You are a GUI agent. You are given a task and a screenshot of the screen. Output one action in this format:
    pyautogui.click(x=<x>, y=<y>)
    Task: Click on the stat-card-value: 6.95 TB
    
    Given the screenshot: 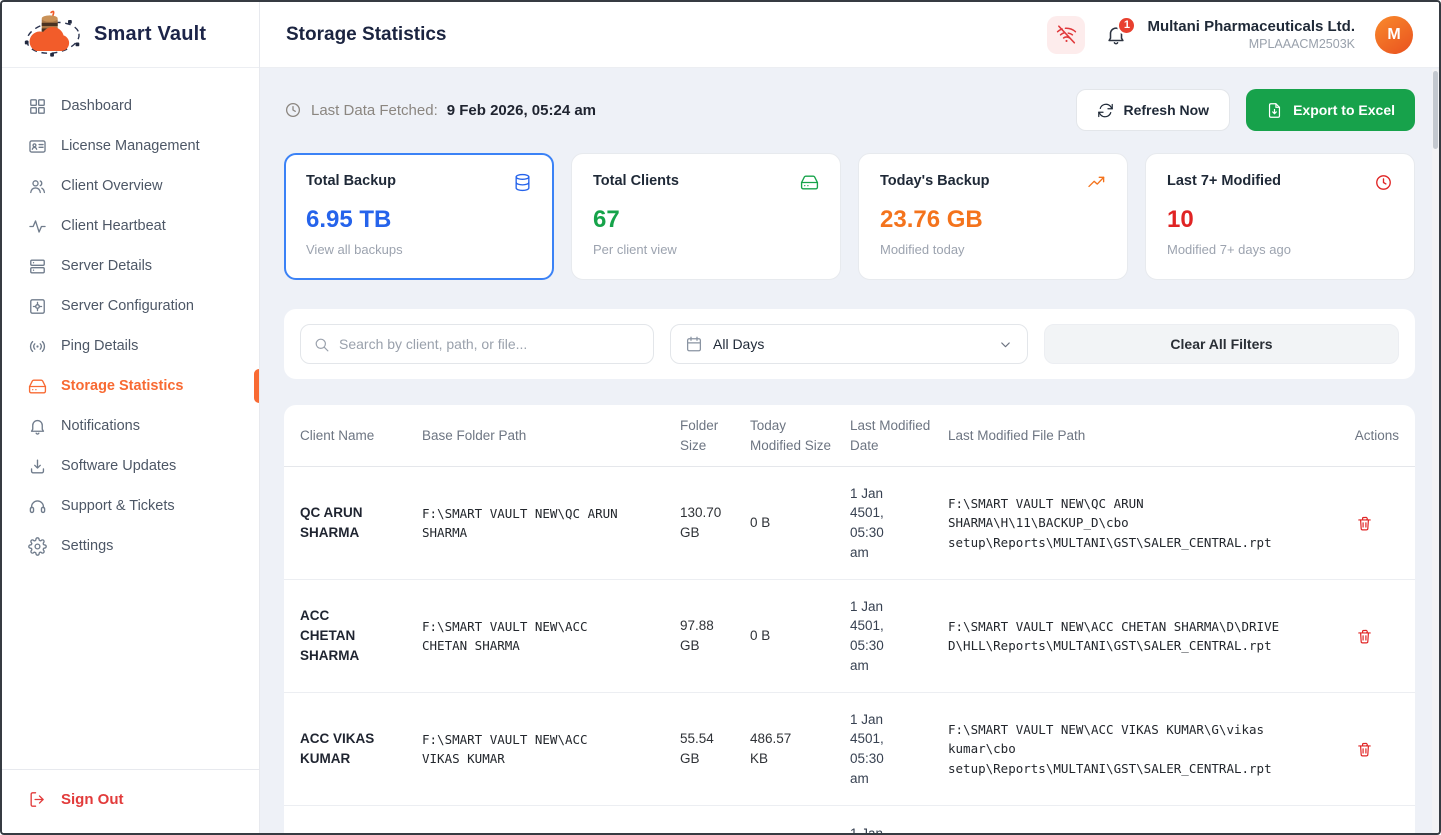 What is the action you would take?
    pyautogui.click(x=349, y=219)
    